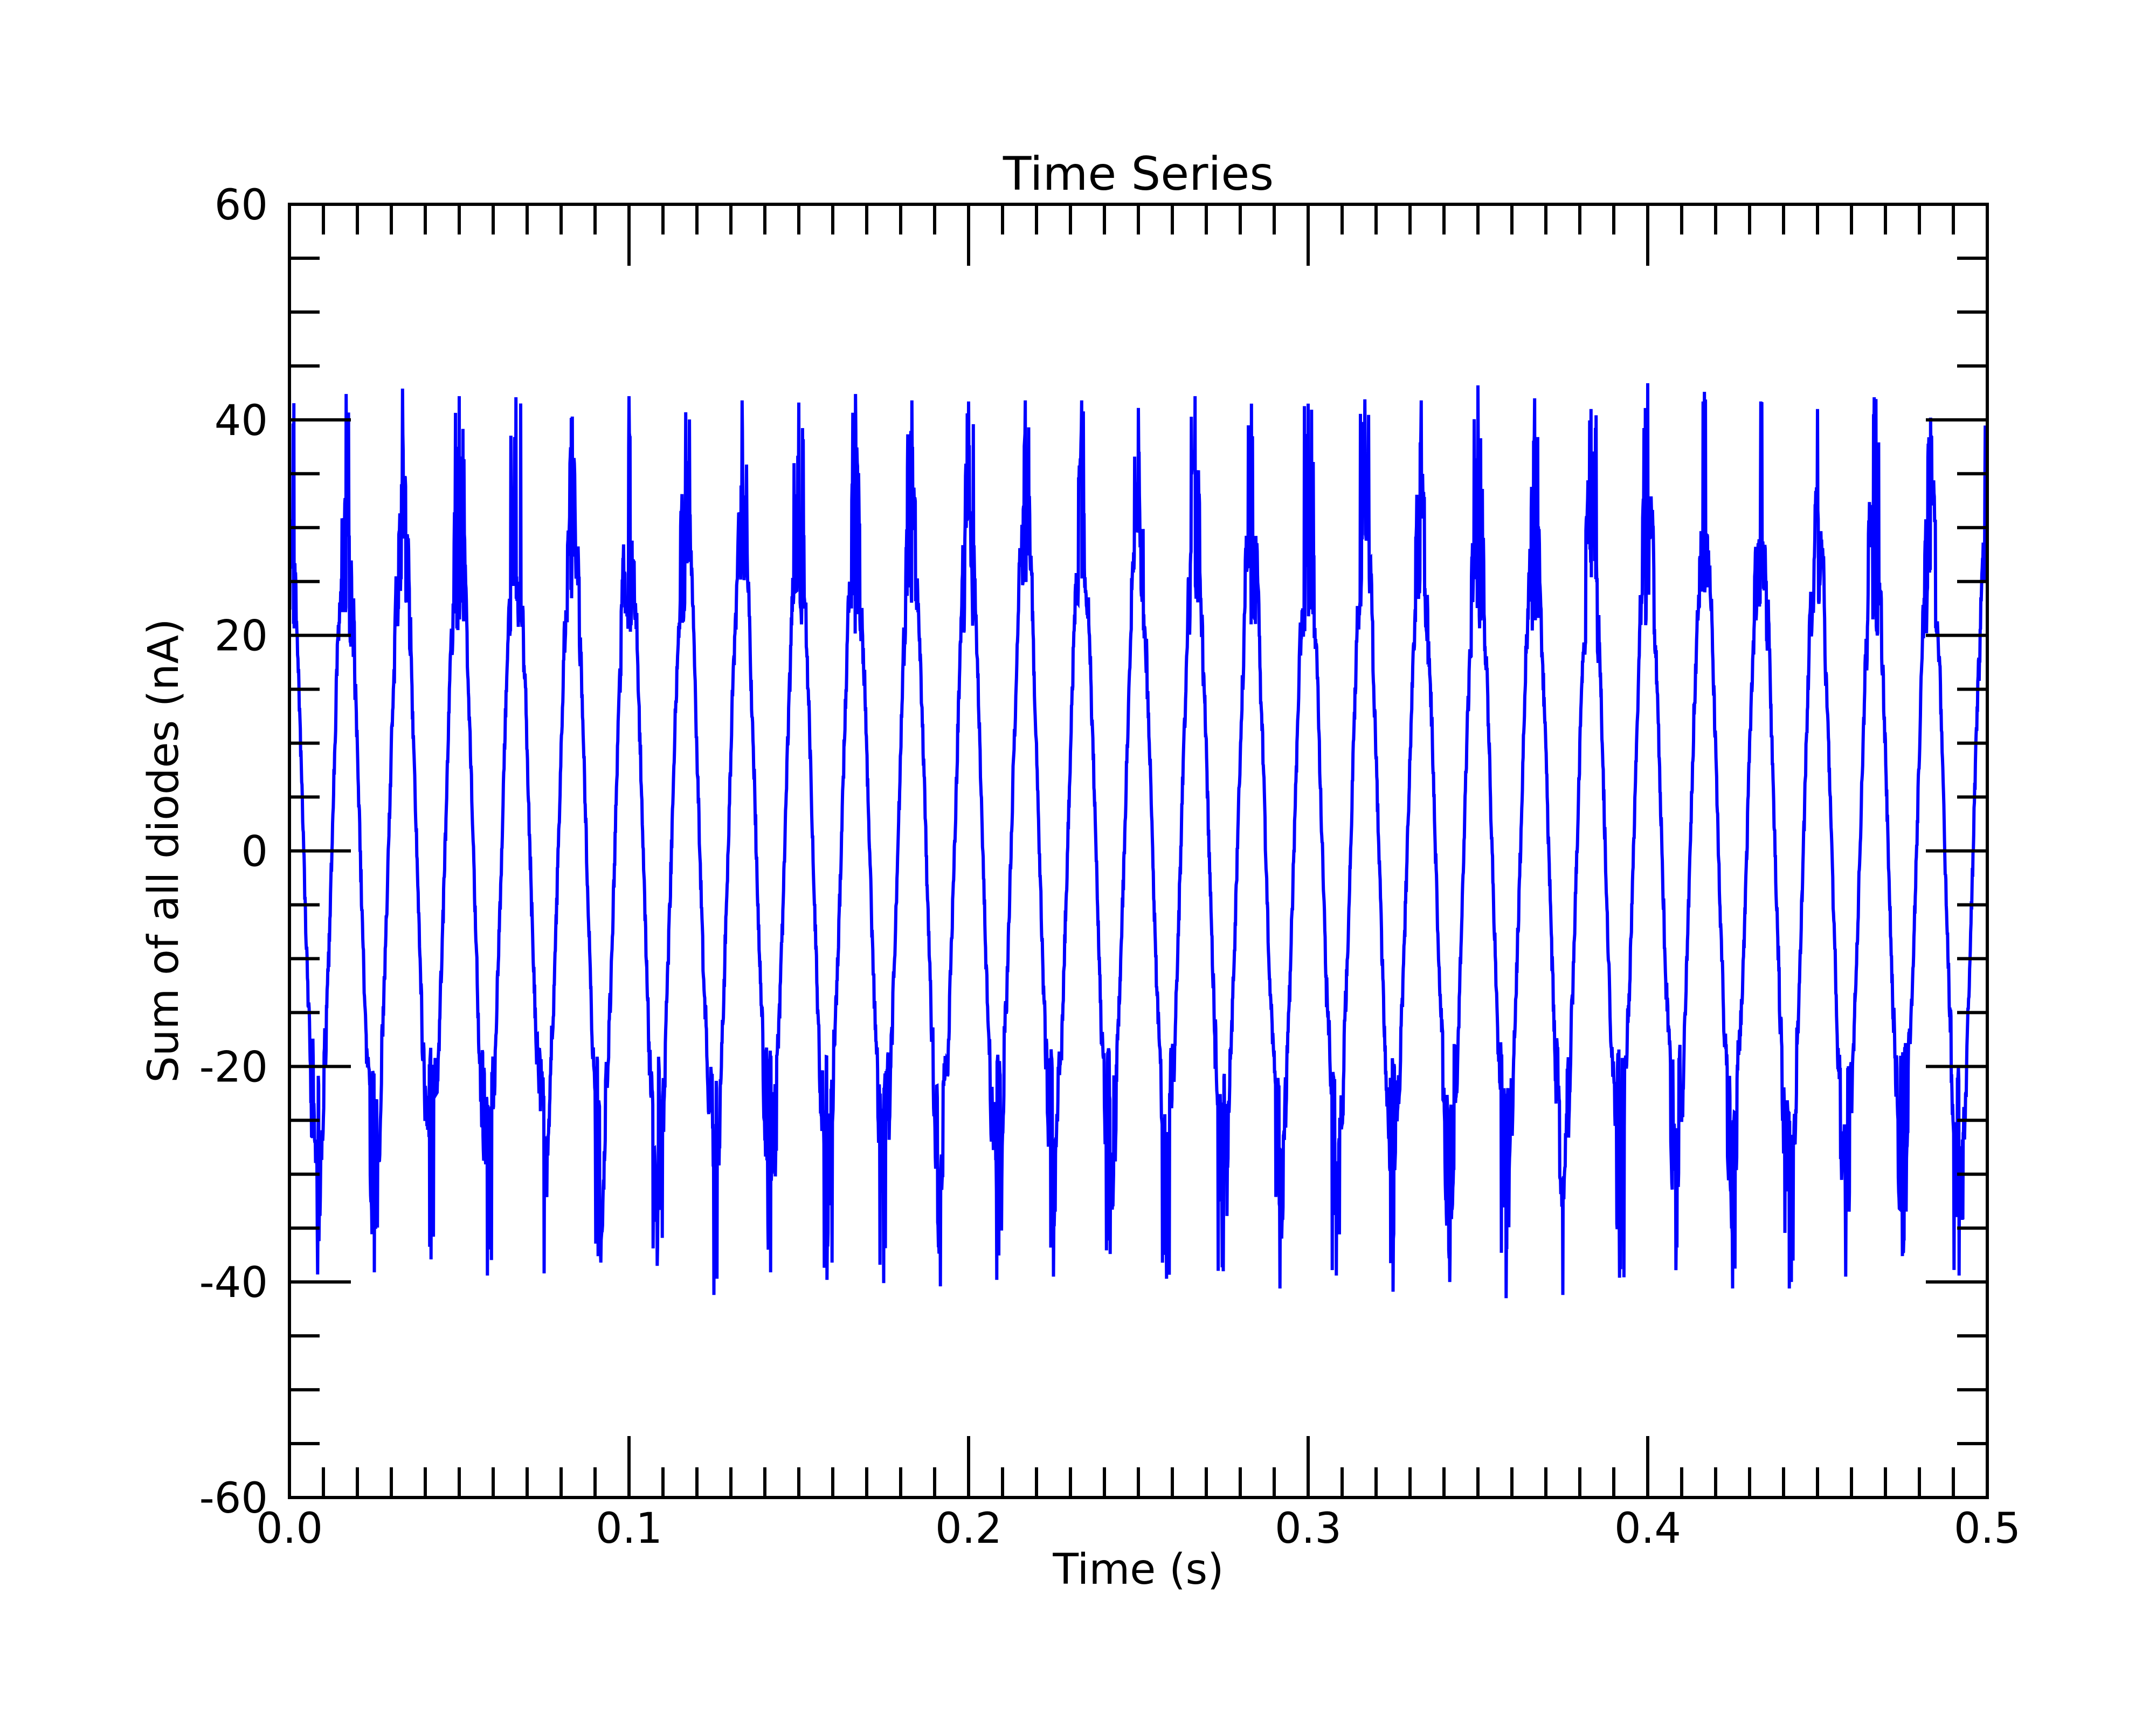 The height and width of the screenshot is (1725, 2156). Describe the element at coordinates (1647, 1529) in the screenshot. I see `x-tick-label: 0.4` at that location.